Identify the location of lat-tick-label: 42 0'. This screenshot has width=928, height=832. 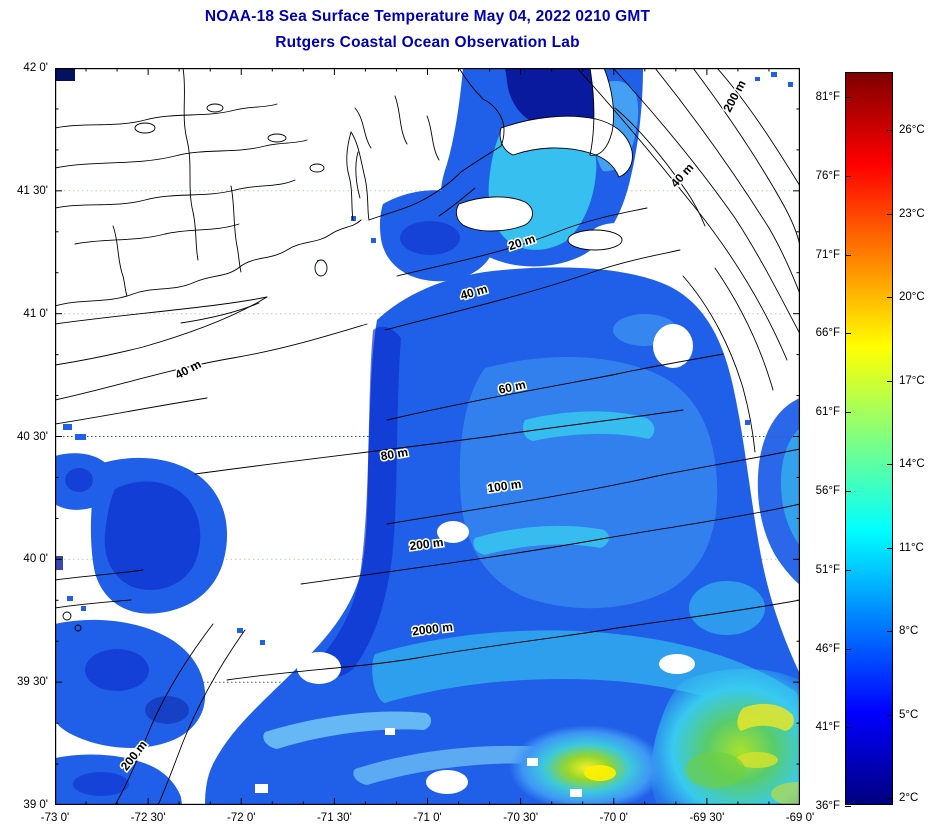
(35, 68).